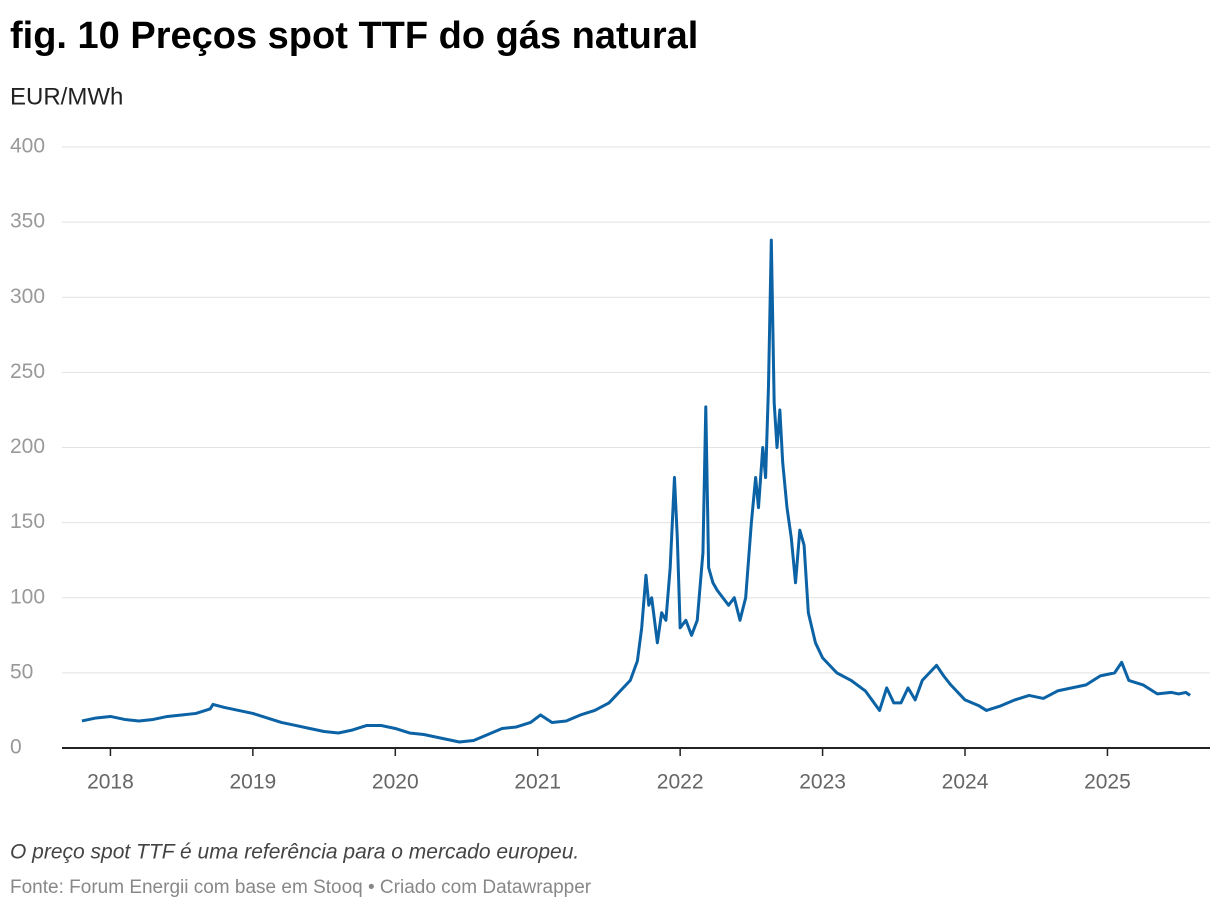  What do you see at coordinates (16, 747) in the screenshot?
I see `y-tick-label: 0` at bounding box center [16, 747].